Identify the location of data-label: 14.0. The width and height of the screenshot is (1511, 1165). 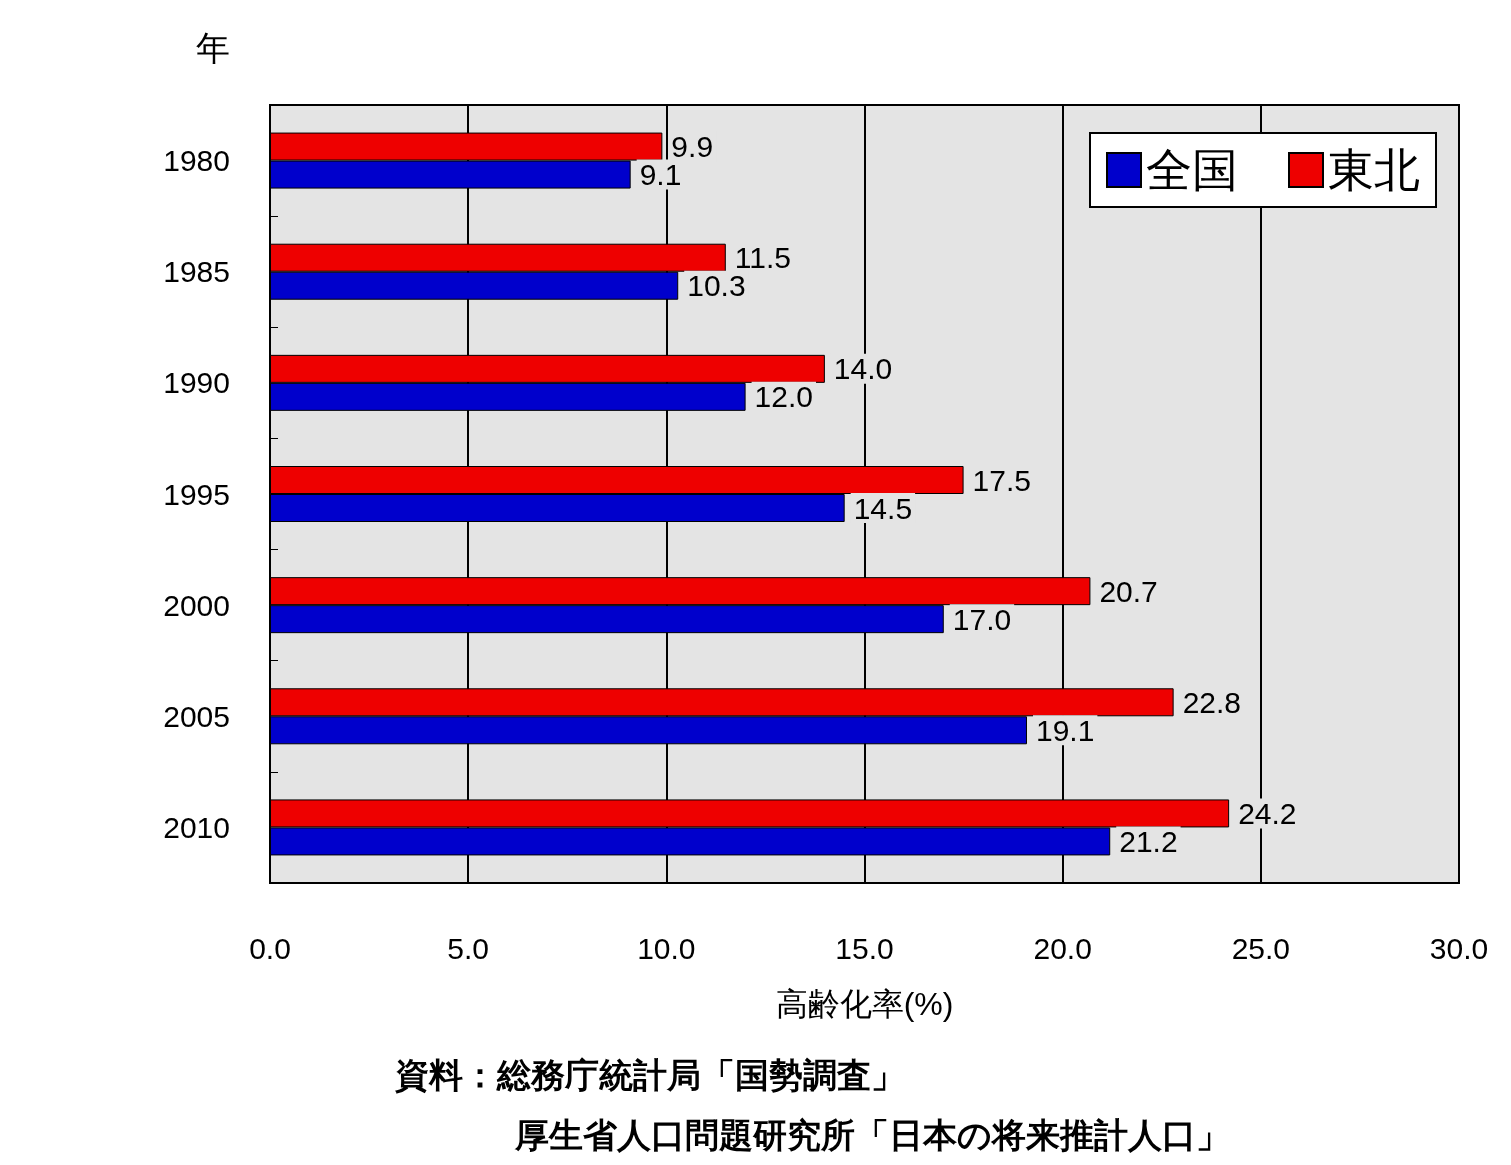
(863, 369).